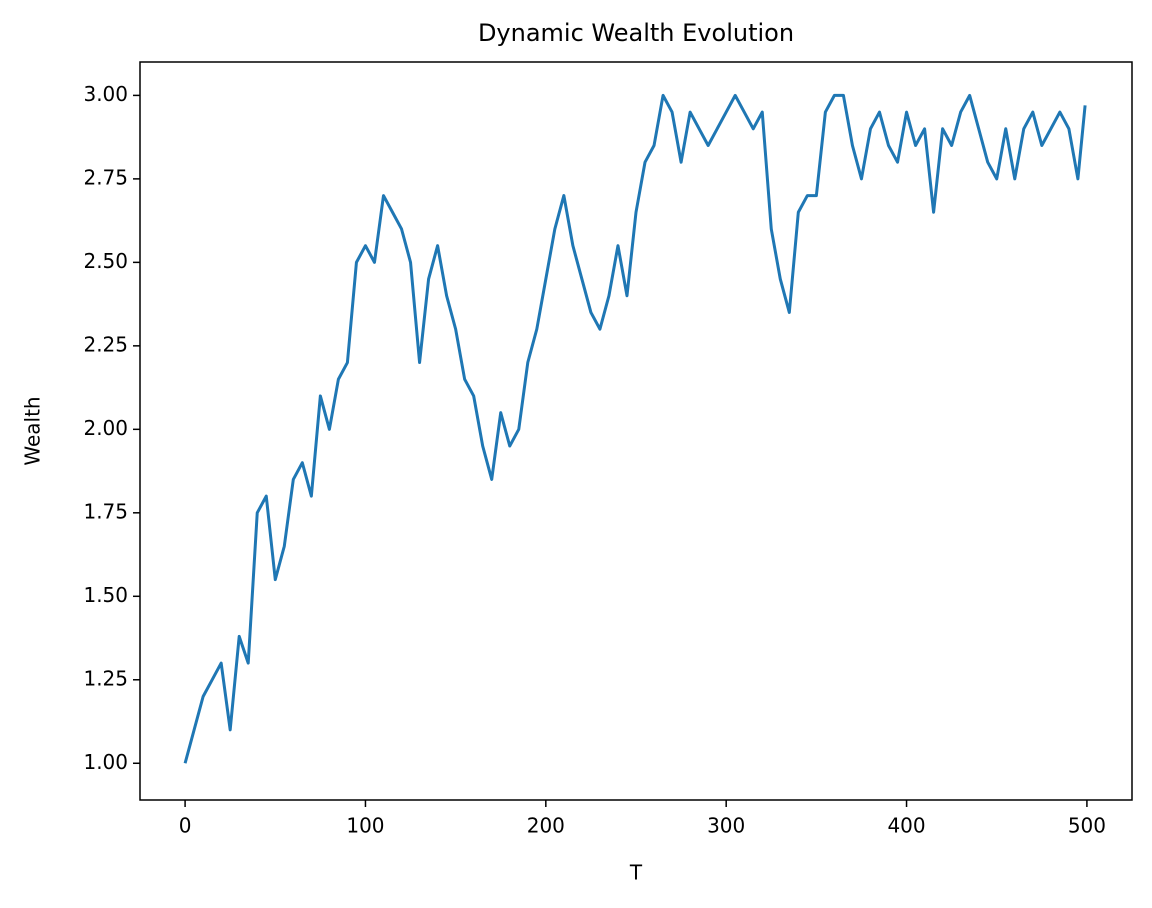  Describe the element at coordinates (33, 430) in the screenshot. I see `y-axis-label: Wealth` at that location.